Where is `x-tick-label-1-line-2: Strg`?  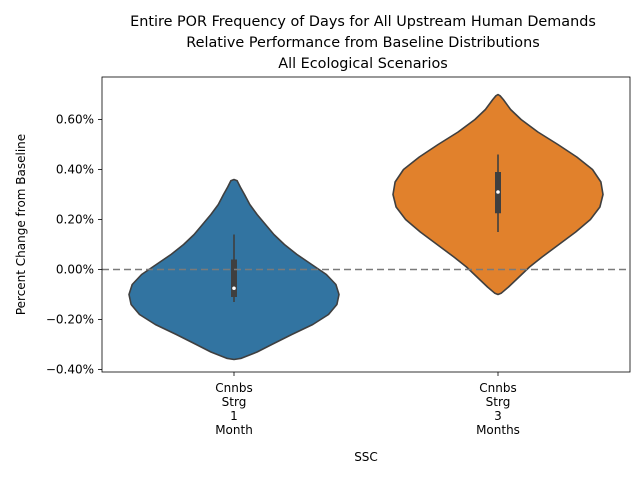
x-tick-label-1-line-2: Strg is located at coordinates (234, 402).